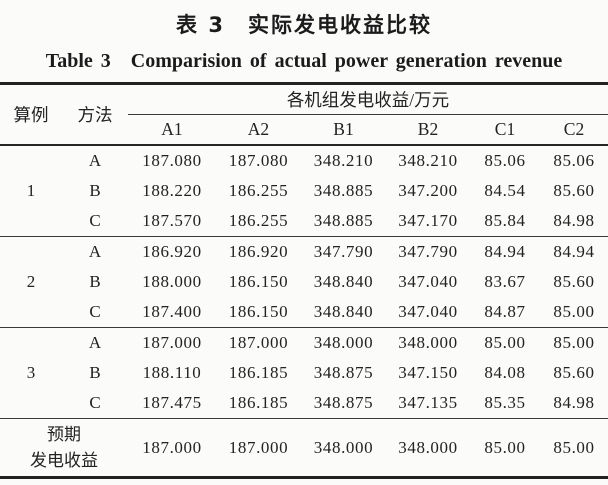 This screenshot has height=485, width=608. I want to click on header-row-units: A1 A2 B1 B2 C1 C2, so click(304, 130).